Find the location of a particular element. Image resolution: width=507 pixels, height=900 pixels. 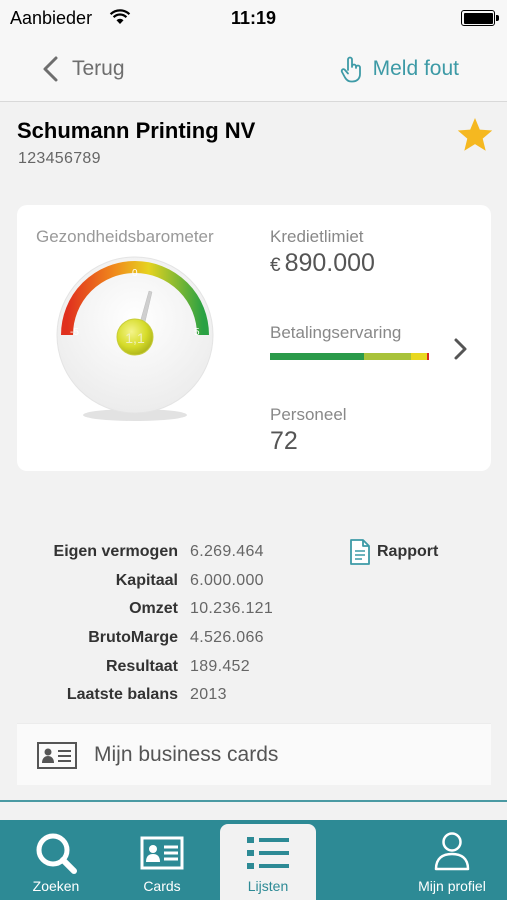

financial-row: Kapitaal 6.000.000 is located at coordinates (165, 586).